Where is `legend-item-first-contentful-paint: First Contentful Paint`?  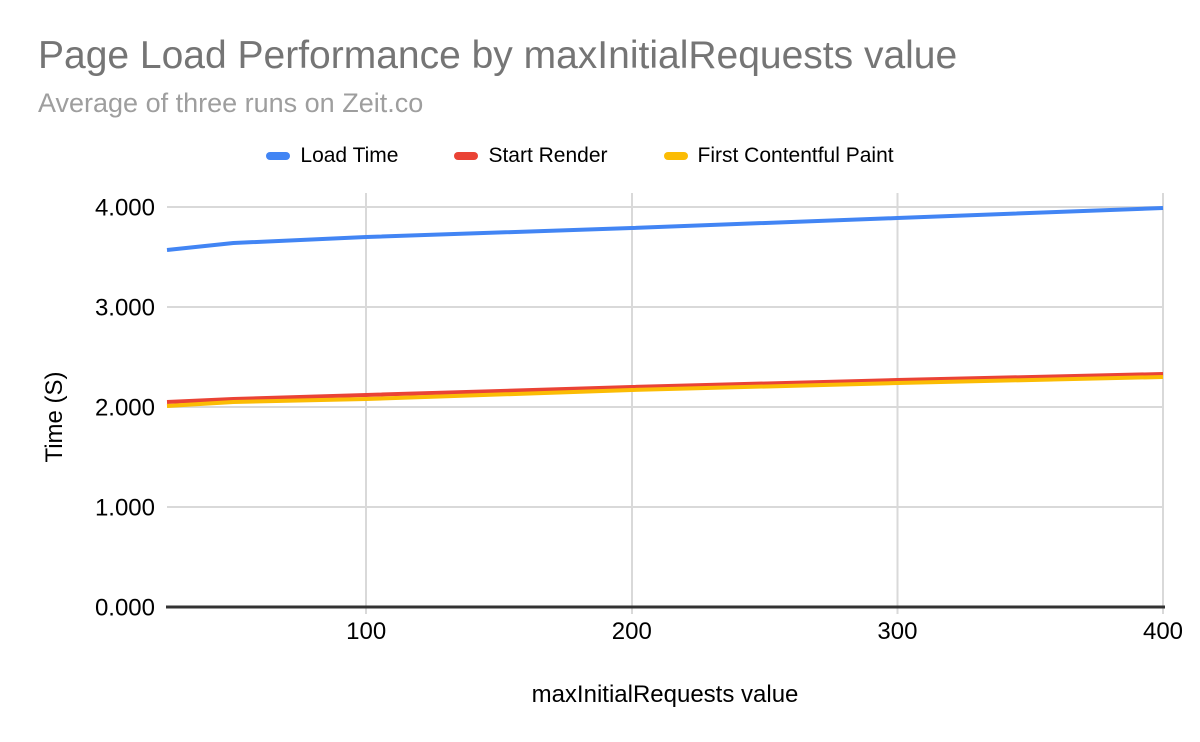 legend-item-first-contentful-paint: First Contentful Paint is located at coordinates (778, 156).